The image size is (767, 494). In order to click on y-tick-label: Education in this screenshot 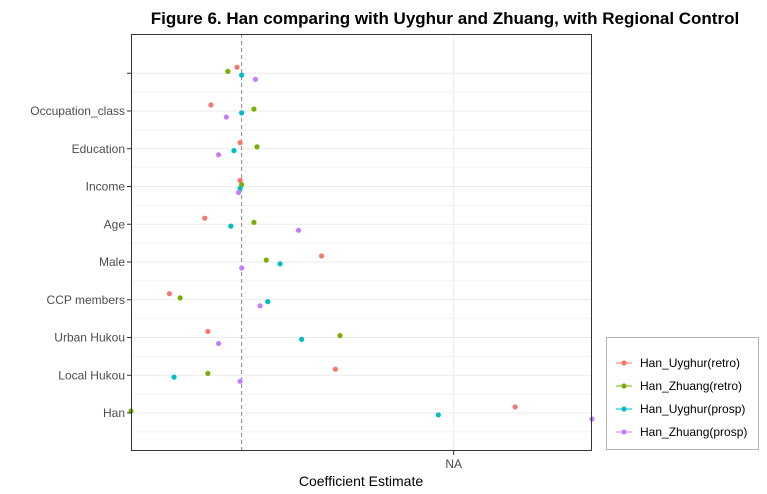, I will do `click(98, 149)`.